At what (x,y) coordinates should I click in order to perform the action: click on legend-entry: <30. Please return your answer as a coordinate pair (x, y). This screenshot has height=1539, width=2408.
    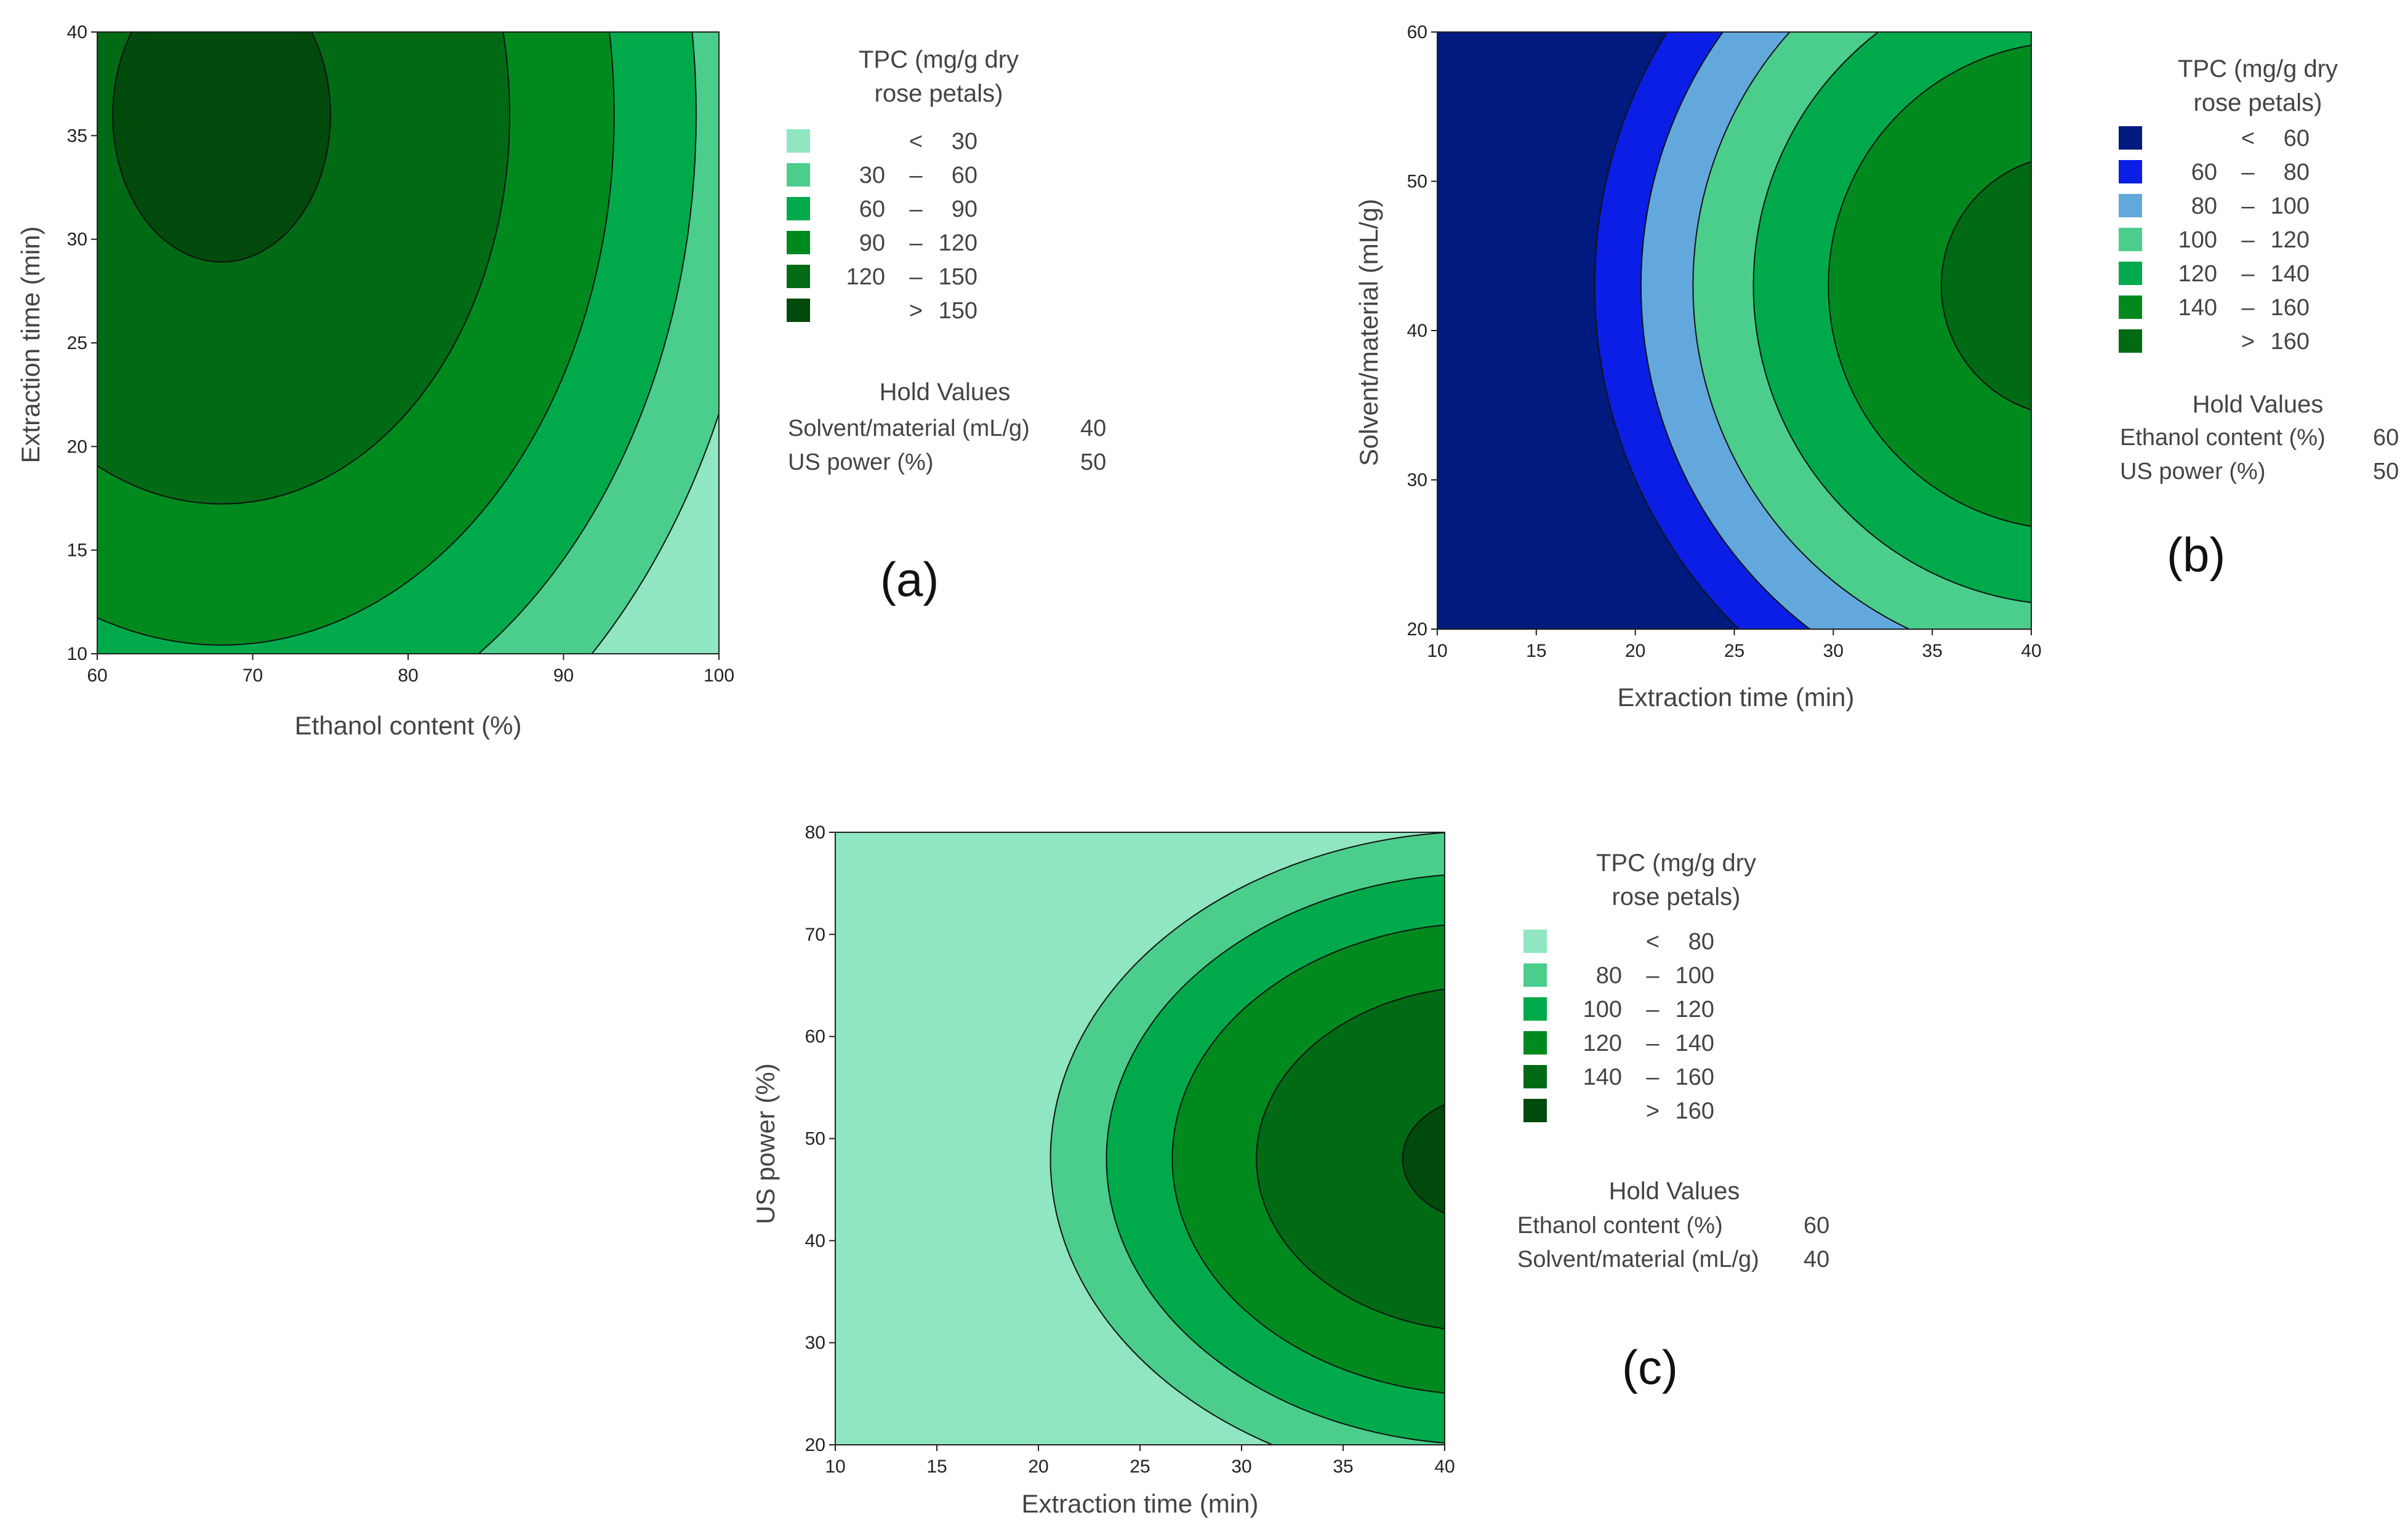
    Looking at the image, I should click on (882, 142).